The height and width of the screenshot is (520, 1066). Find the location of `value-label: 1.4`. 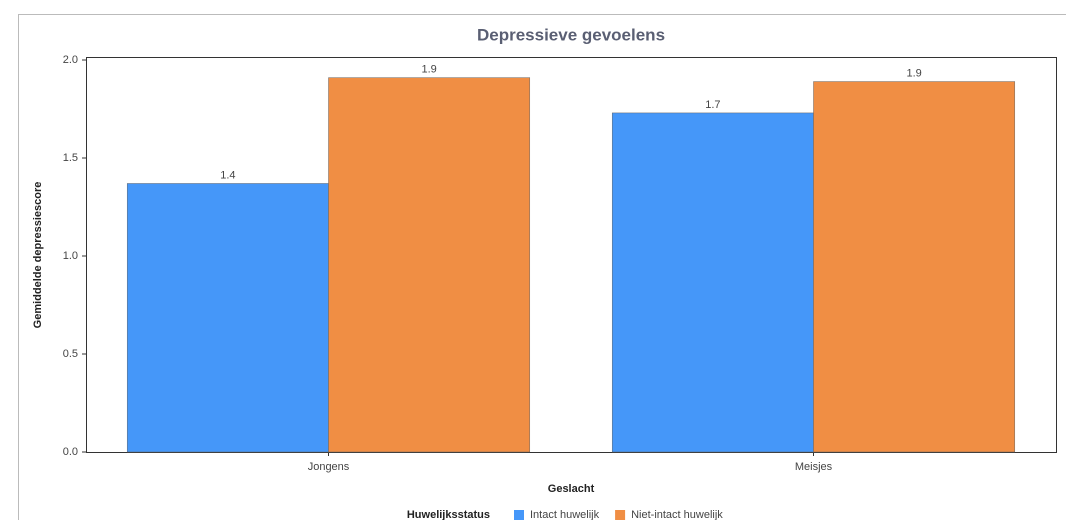

value-label: 1.4 is located at coordinates (227, 175).